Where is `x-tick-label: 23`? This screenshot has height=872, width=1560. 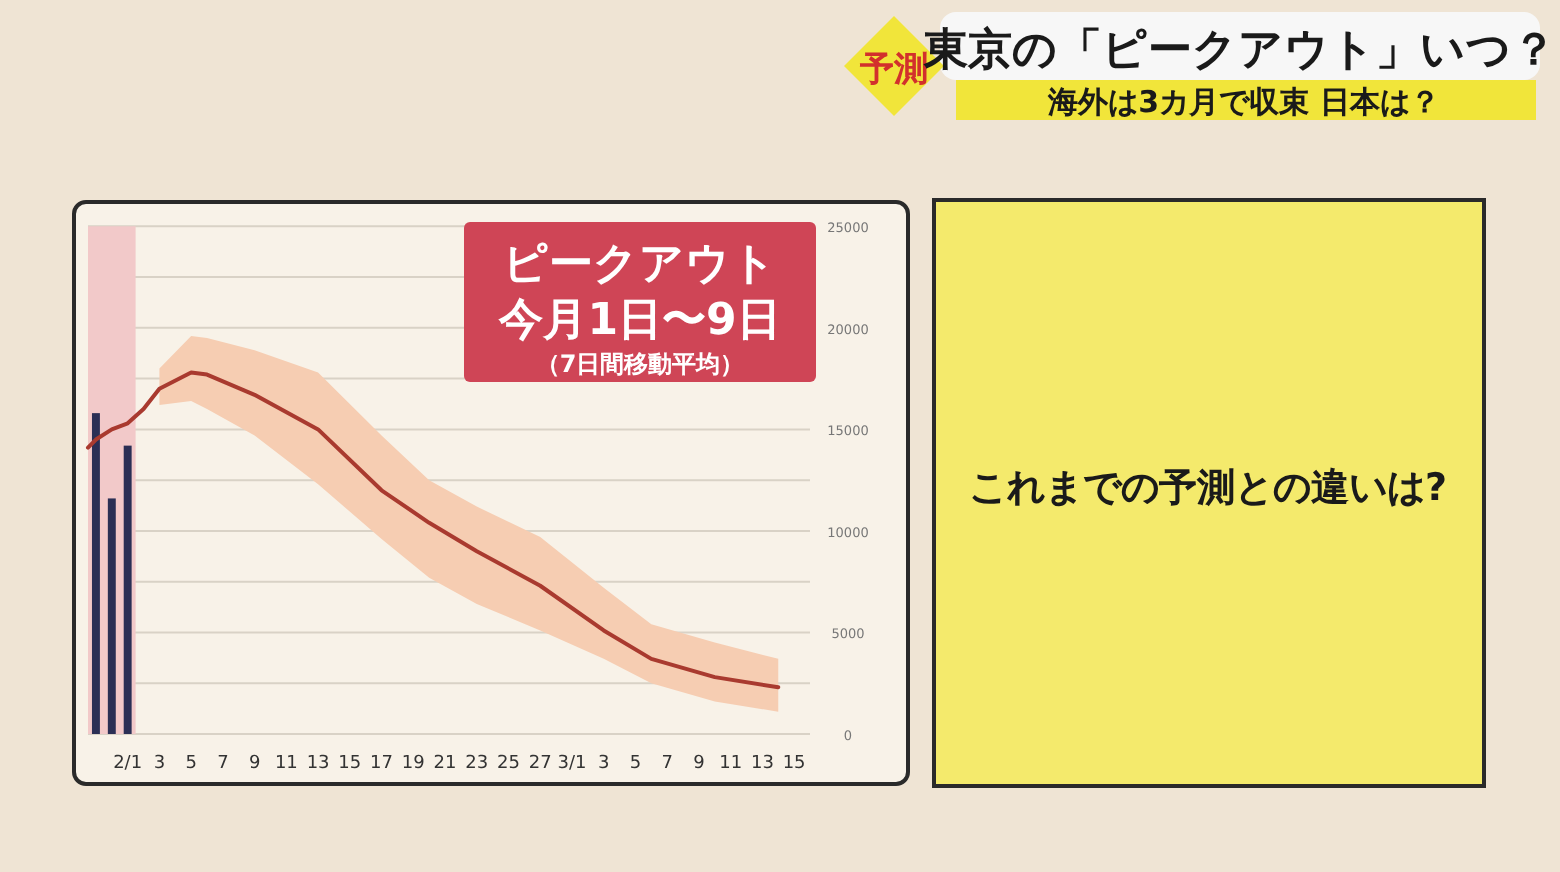
x-tick-label: 23 is located at coordinates (477, 764).